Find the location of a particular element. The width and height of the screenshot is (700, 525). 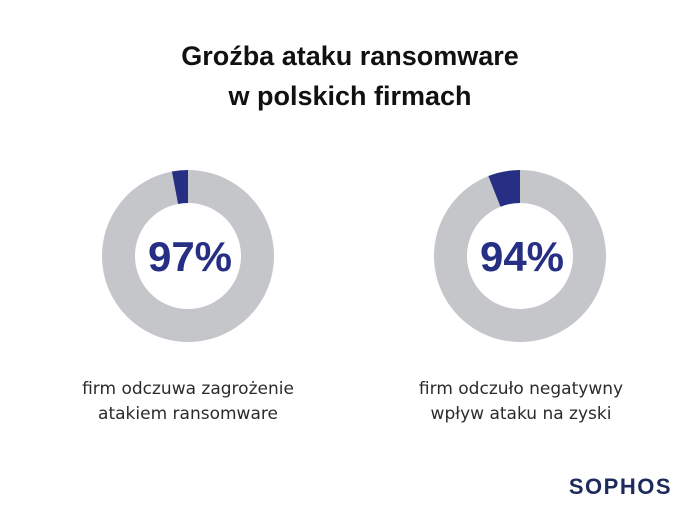

donut-1-main-segment is located at coordinates (188, 256).